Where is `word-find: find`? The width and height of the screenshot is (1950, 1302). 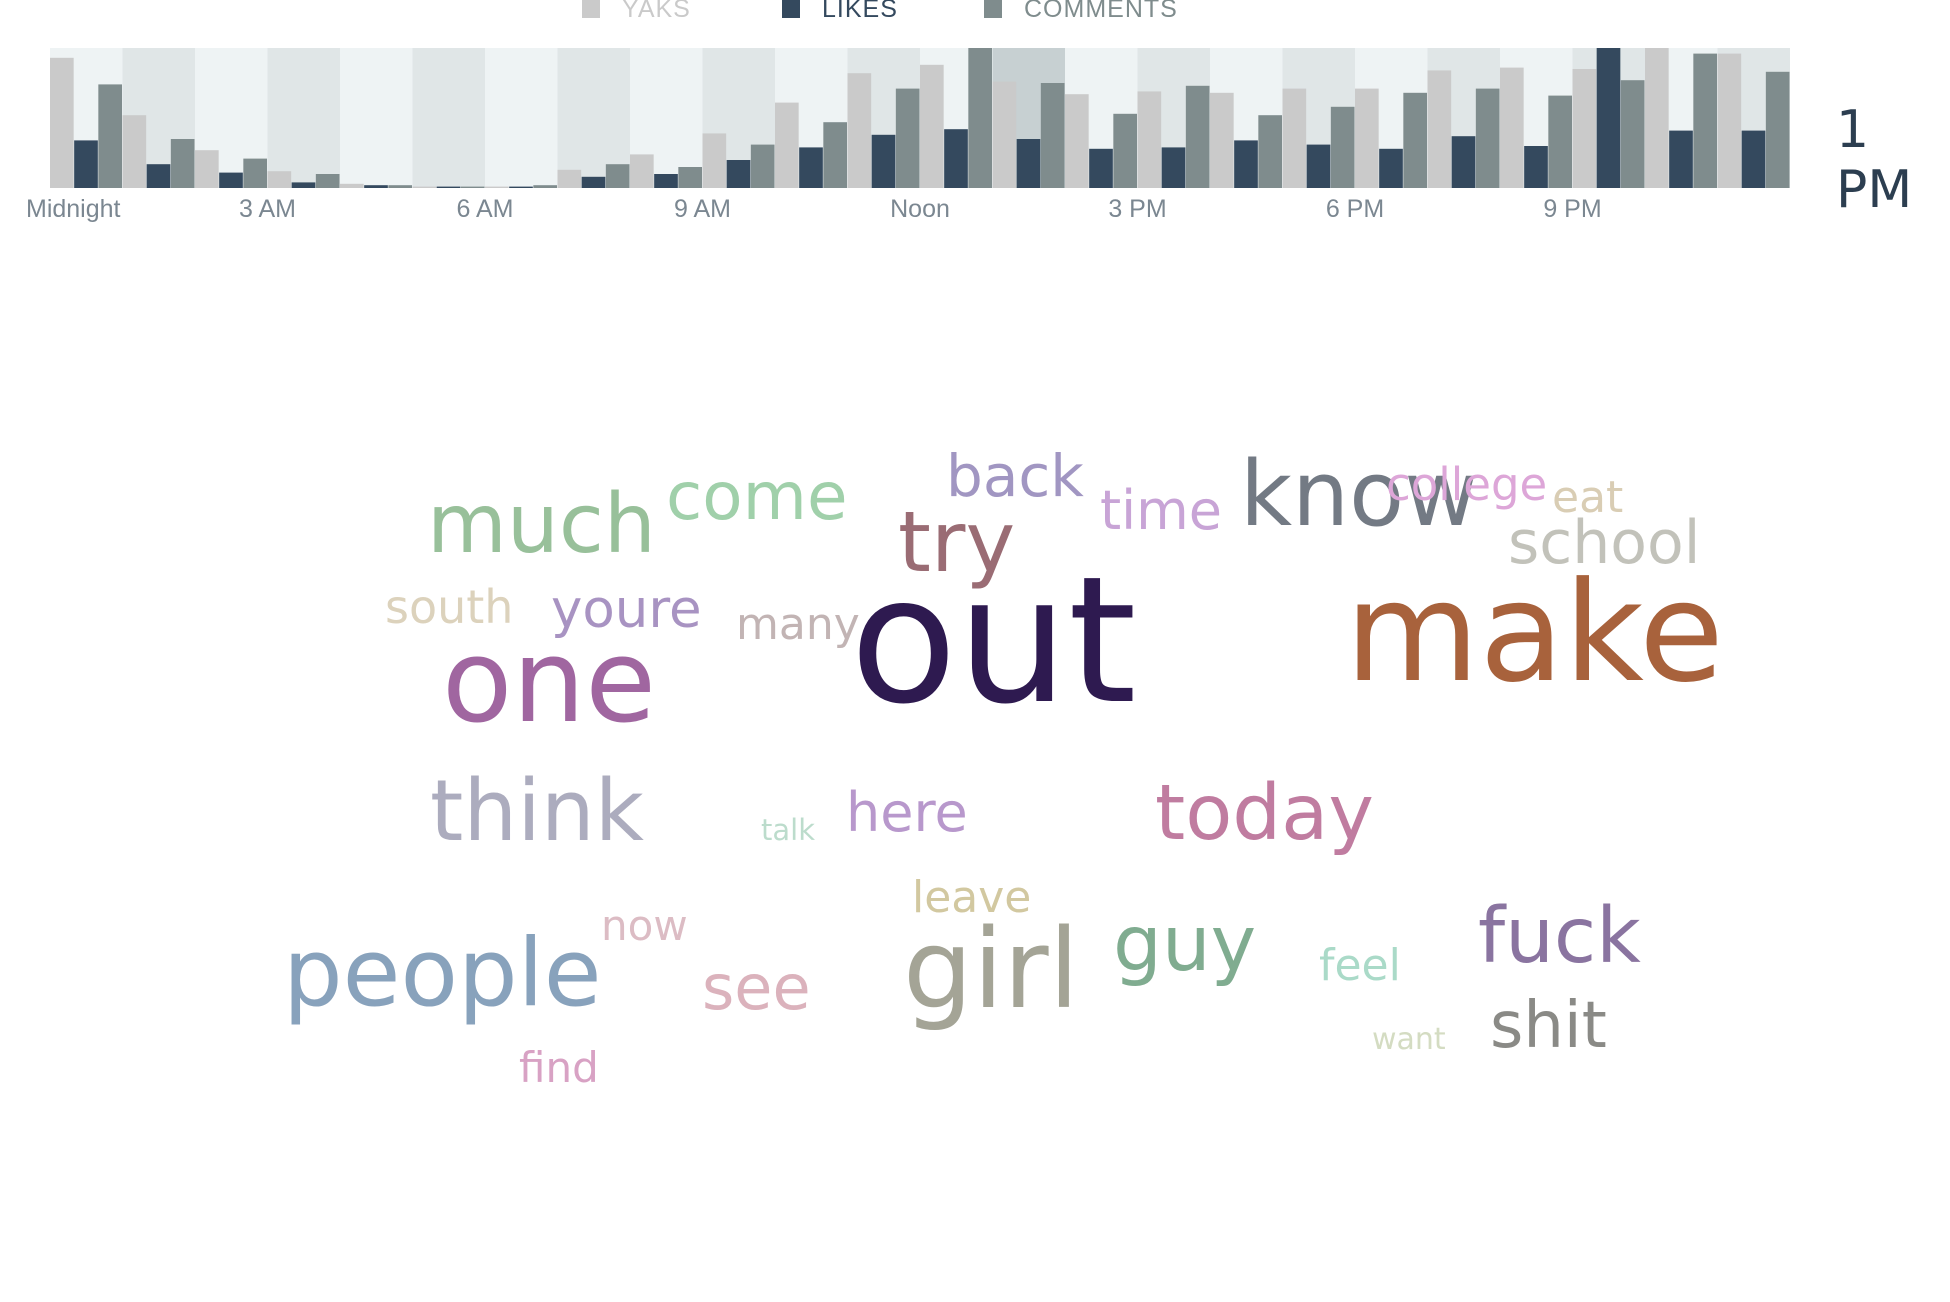
word-find: find is located at coordinates (559, 1068).